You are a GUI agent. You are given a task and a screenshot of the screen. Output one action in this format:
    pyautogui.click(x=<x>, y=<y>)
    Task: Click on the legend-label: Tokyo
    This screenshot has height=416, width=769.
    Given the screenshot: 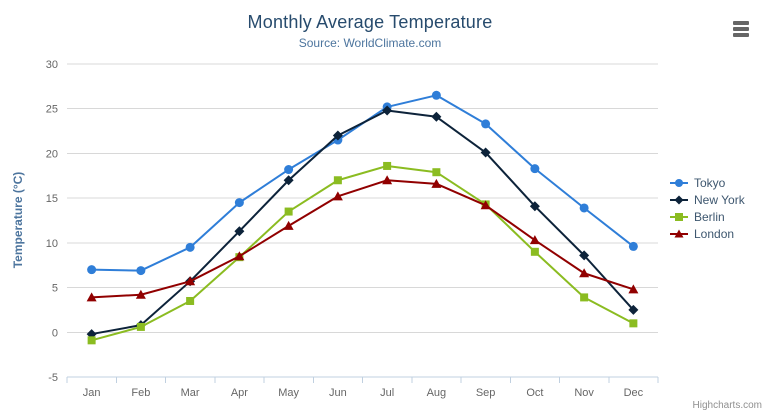 What is the action you would take?
    pyautogui.click(x=710, y=183)
    